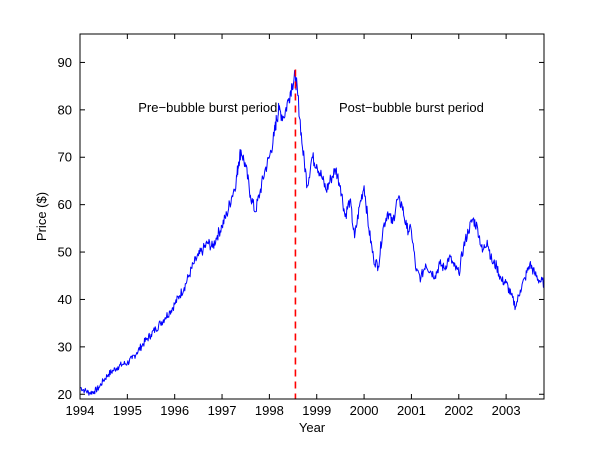 The height and width of the screenshot is (451, 599). I want to click on y-tick-label: 80, so click(65, 109).